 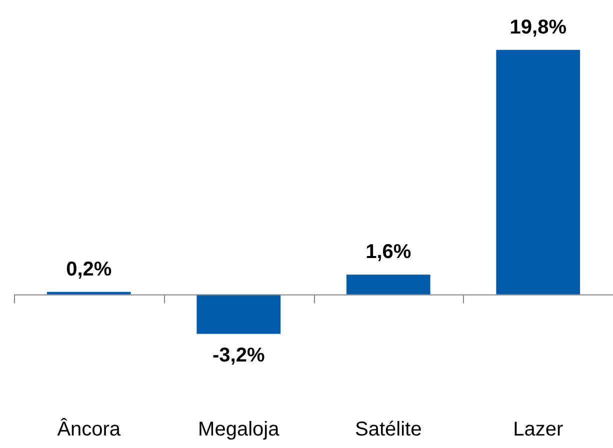 I want to click on data-label: -3,2%, so click(x=238, y=355).